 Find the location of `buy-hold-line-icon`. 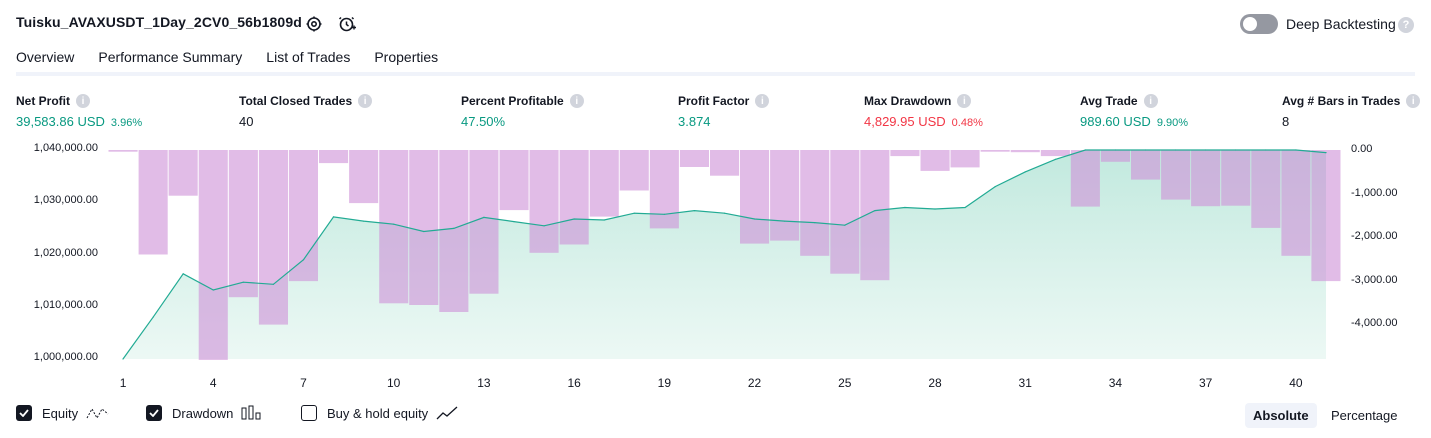

buy-hold-line-icon is located at coordinates (447, 413).